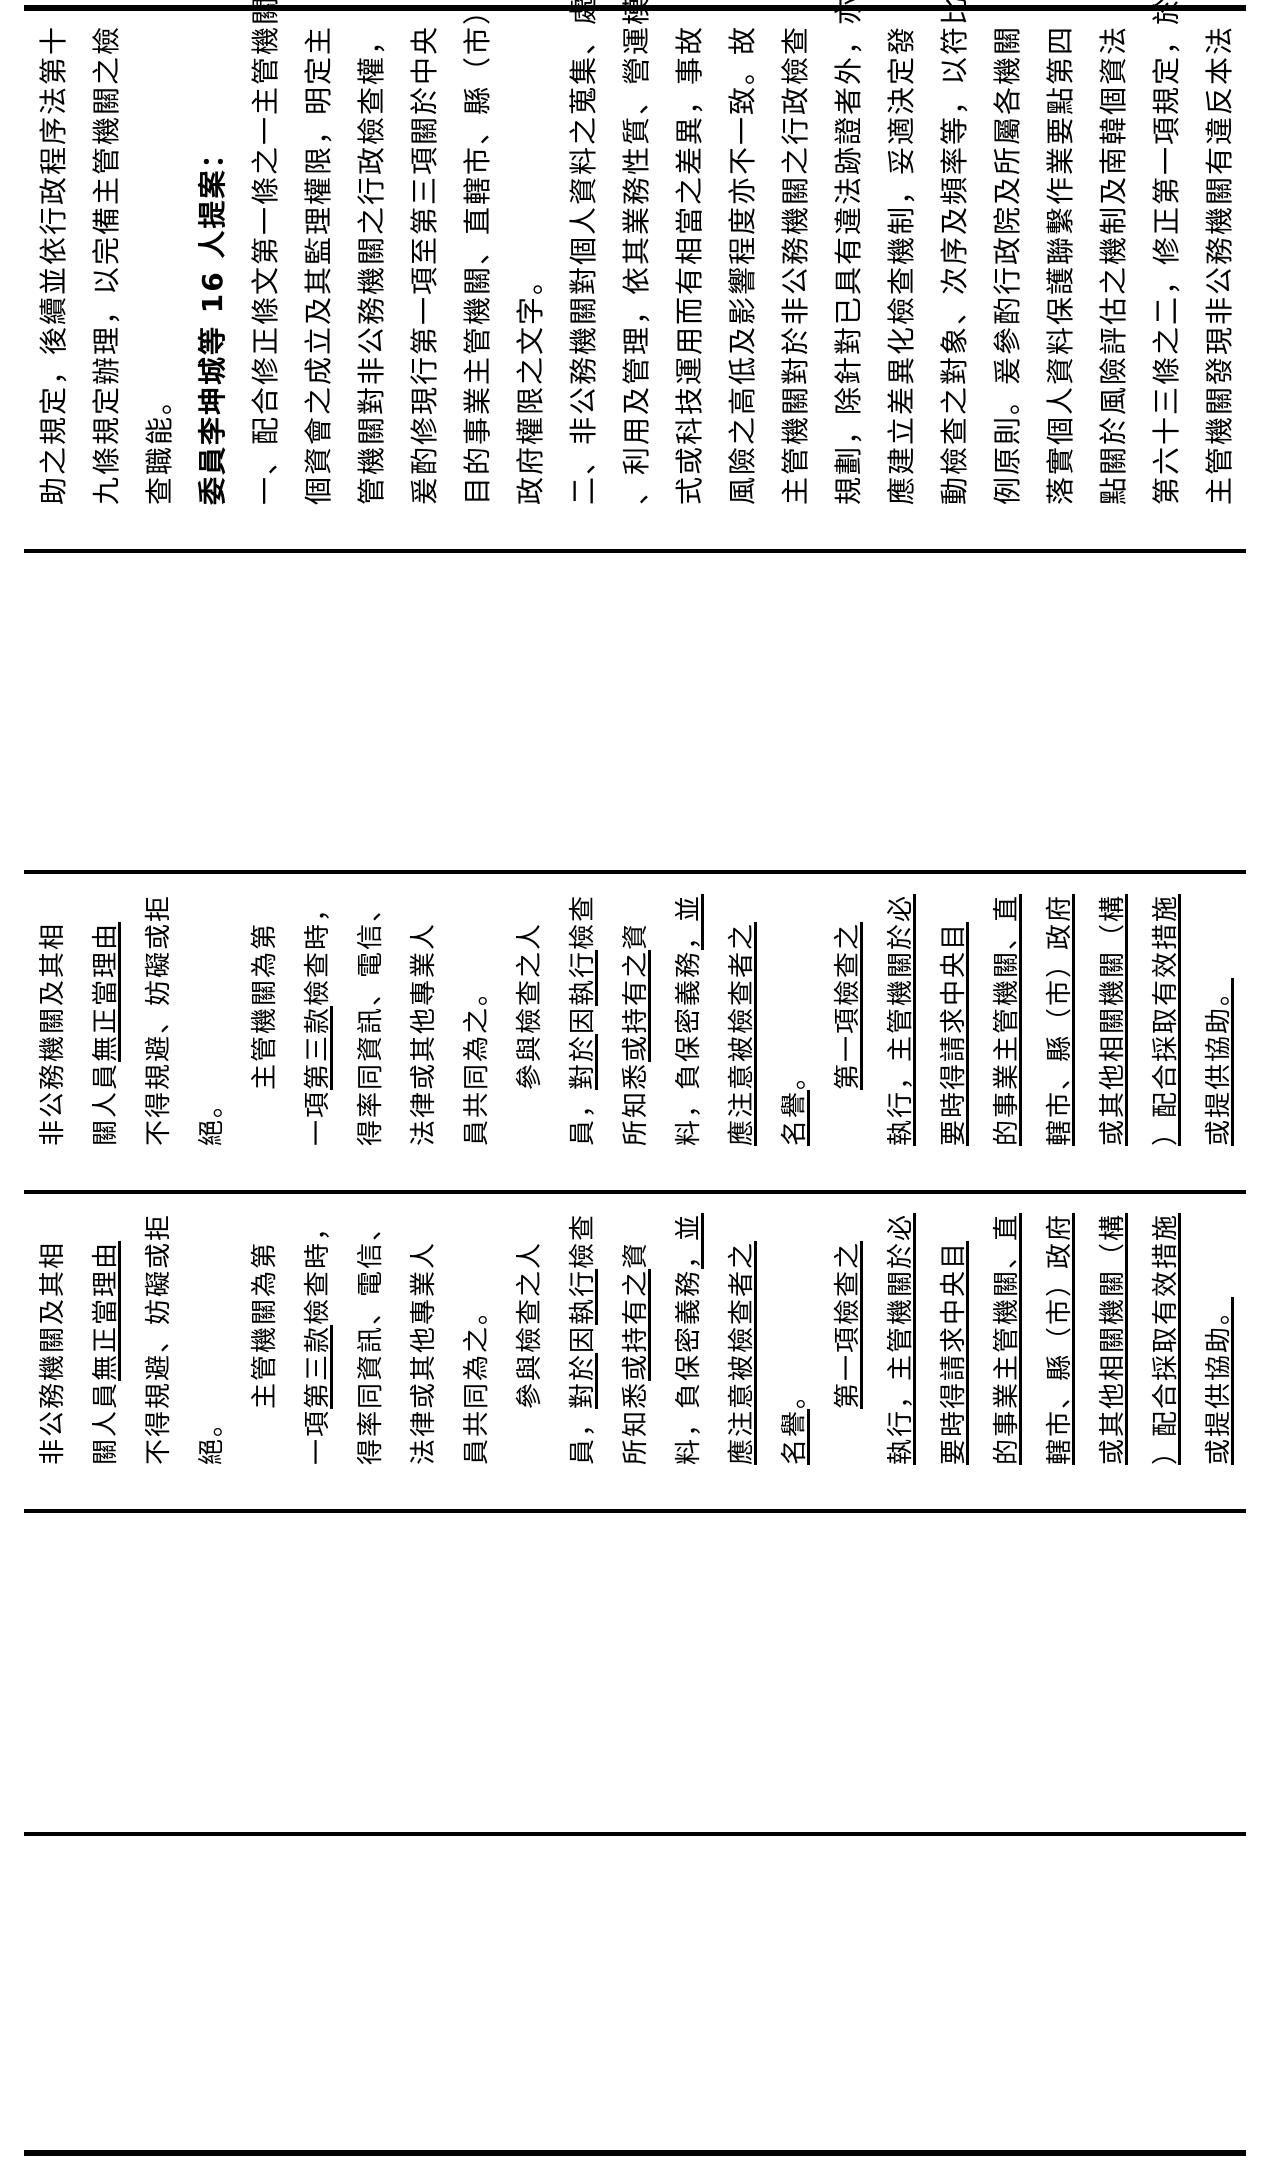  Describe the element at coordinates (530, 1016) in the screenshot. I see `text-line: 參與檢查之人` at that location.